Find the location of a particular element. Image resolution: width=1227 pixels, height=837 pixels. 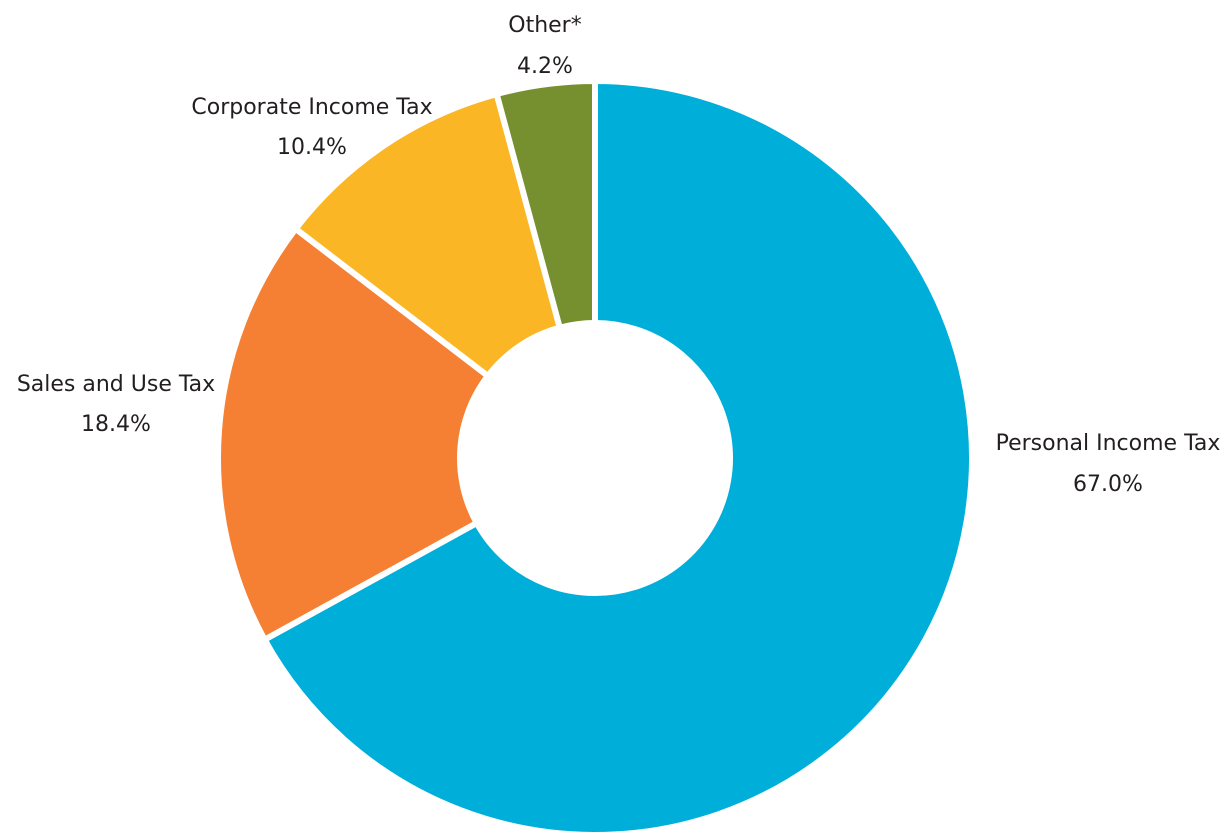

slice-label-other: Other* is located at coordinates (544, 25).